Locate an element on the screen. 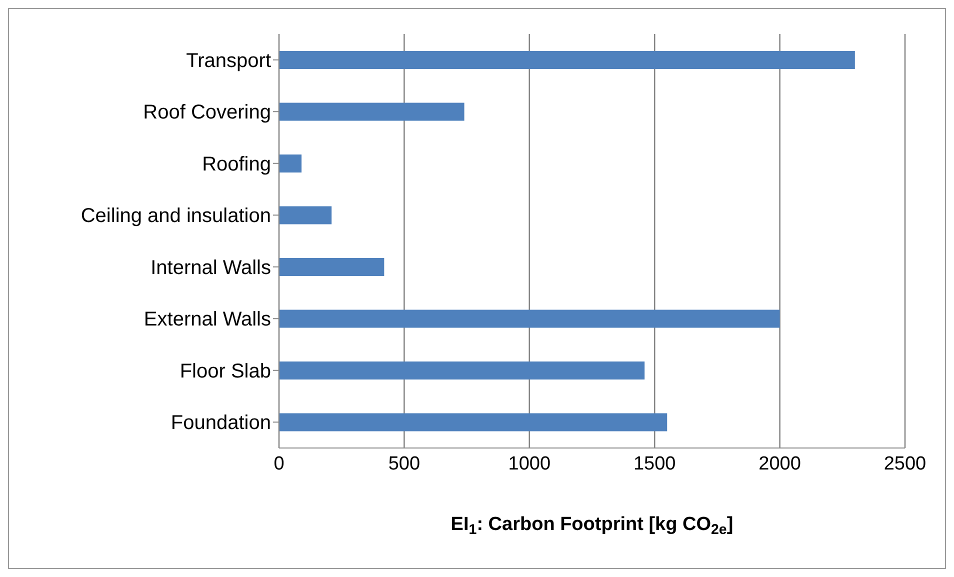 This screenshot has width=954, height=577. y-tick-label: Foundation is located at coordinates (220, 423).